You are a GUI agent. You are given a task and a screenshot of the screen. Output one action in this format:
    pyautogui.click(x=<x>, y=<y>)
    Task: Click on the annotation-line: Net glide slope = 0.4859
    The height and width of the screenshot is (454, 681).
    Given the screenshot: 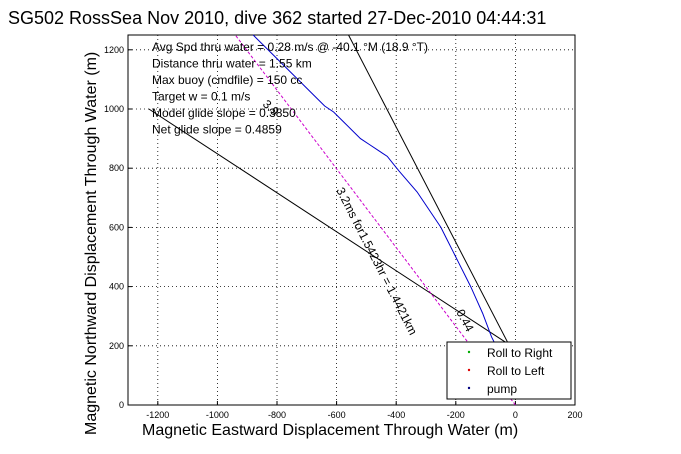 What is the action you would take?
    pyautogui.click(x=217, y=130)
    